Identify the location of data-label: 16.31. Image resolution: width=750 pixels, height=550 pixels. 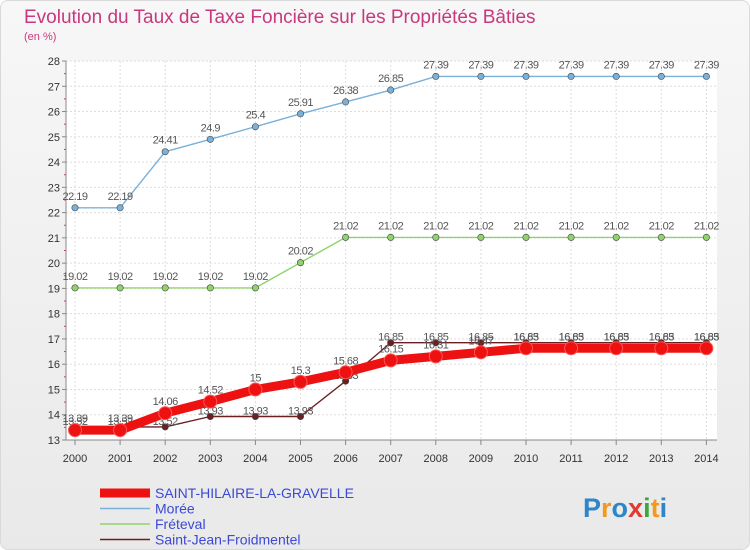
(435, 345).